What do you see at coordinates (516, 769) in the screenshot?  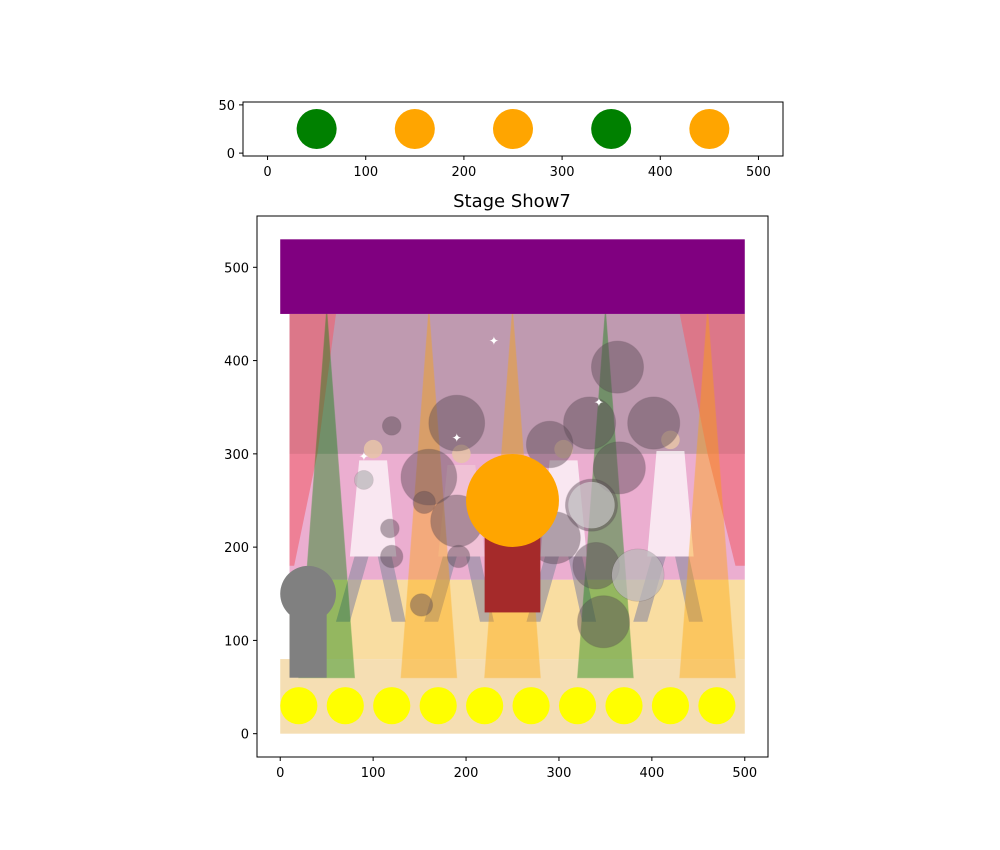 I see `stage-x-axis: 0 100 200 300 400 500` at bounding box center [516, 769].